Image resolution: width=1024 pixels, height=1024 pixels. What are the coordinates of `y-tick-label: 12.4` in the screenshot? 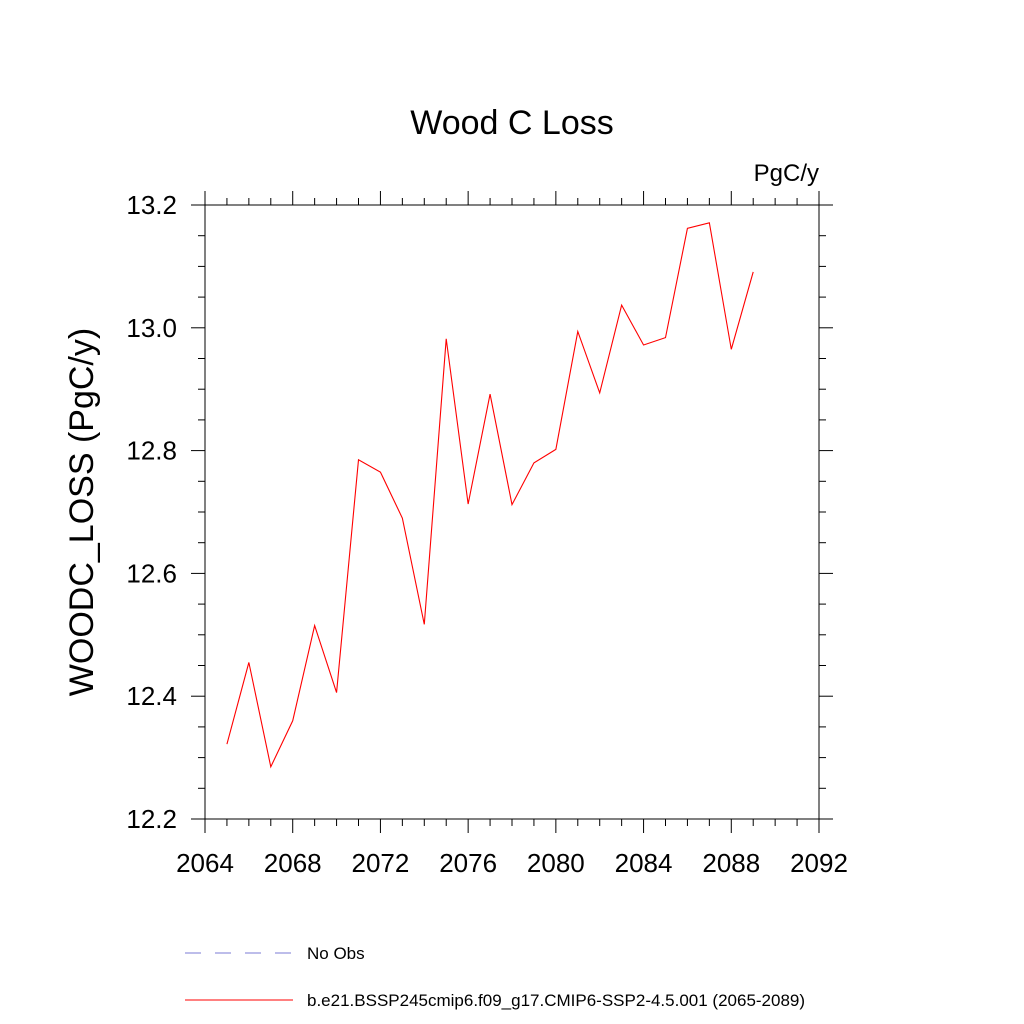 It's located at (151, 696).